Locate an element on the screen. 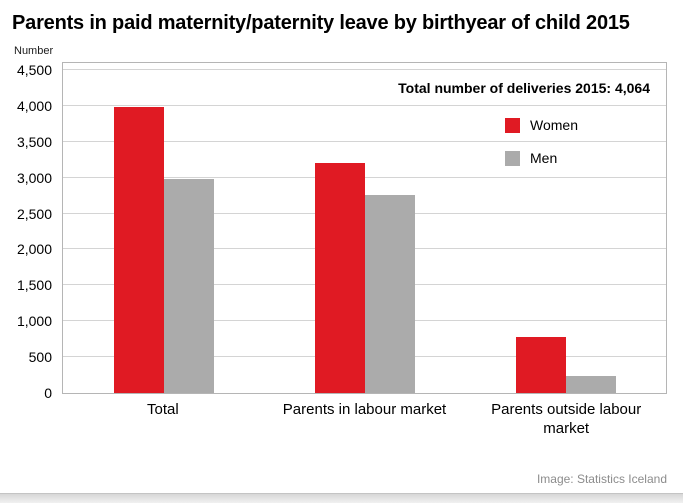 The image size is (683, 503). legend-item-men: Men is located at coordinates (541, 158).